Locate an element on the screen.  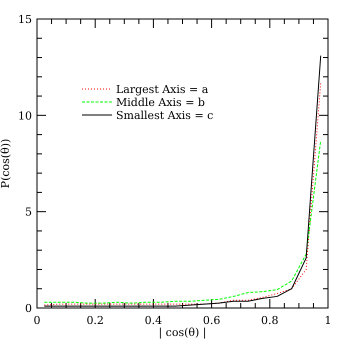
x-tick-label: 0.8 is located at coordinates (270, 320).